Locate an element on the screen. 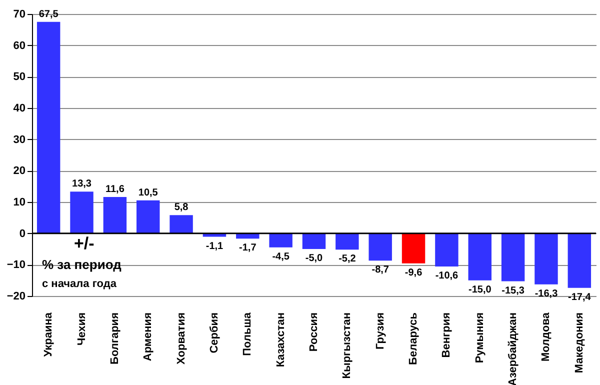 The width and height of the screenshot is (600, 385). x-tick-label: Польша is located at coordinates (248, 334).